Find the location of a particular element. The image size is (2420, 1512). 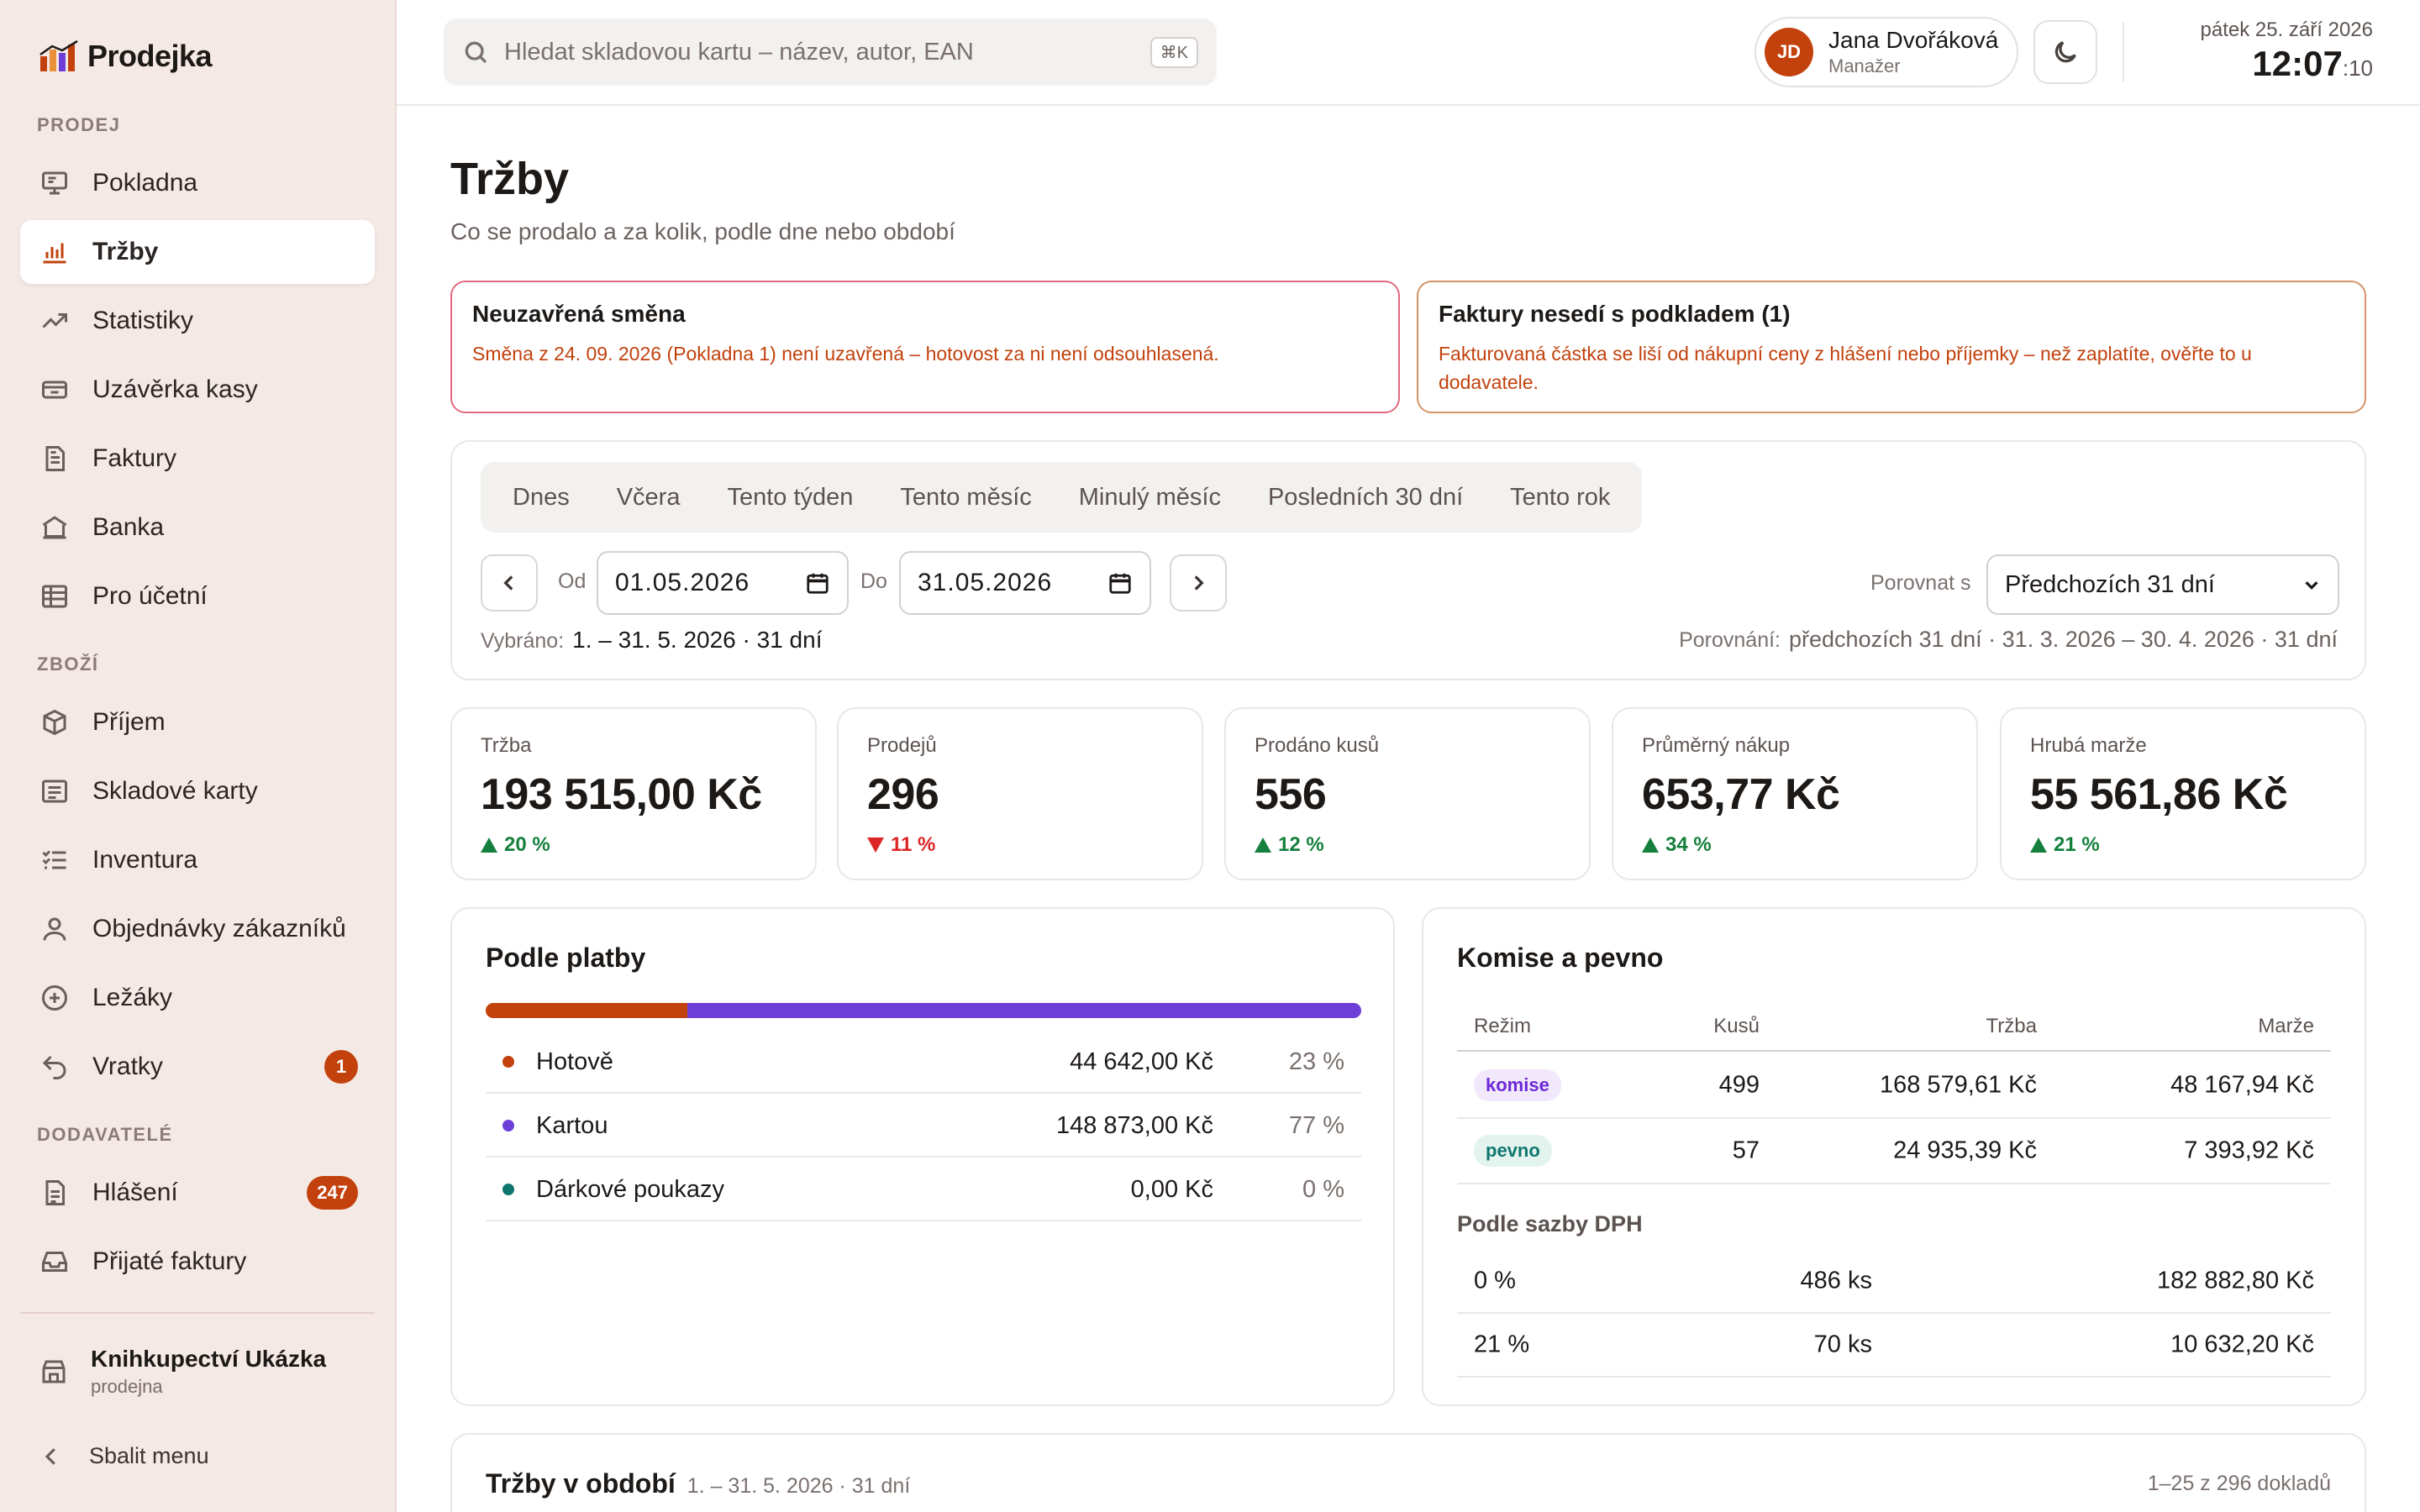

table-row: 21 % 70 ks 10 632,20 Kč is located at coordinates (1894, 1346).